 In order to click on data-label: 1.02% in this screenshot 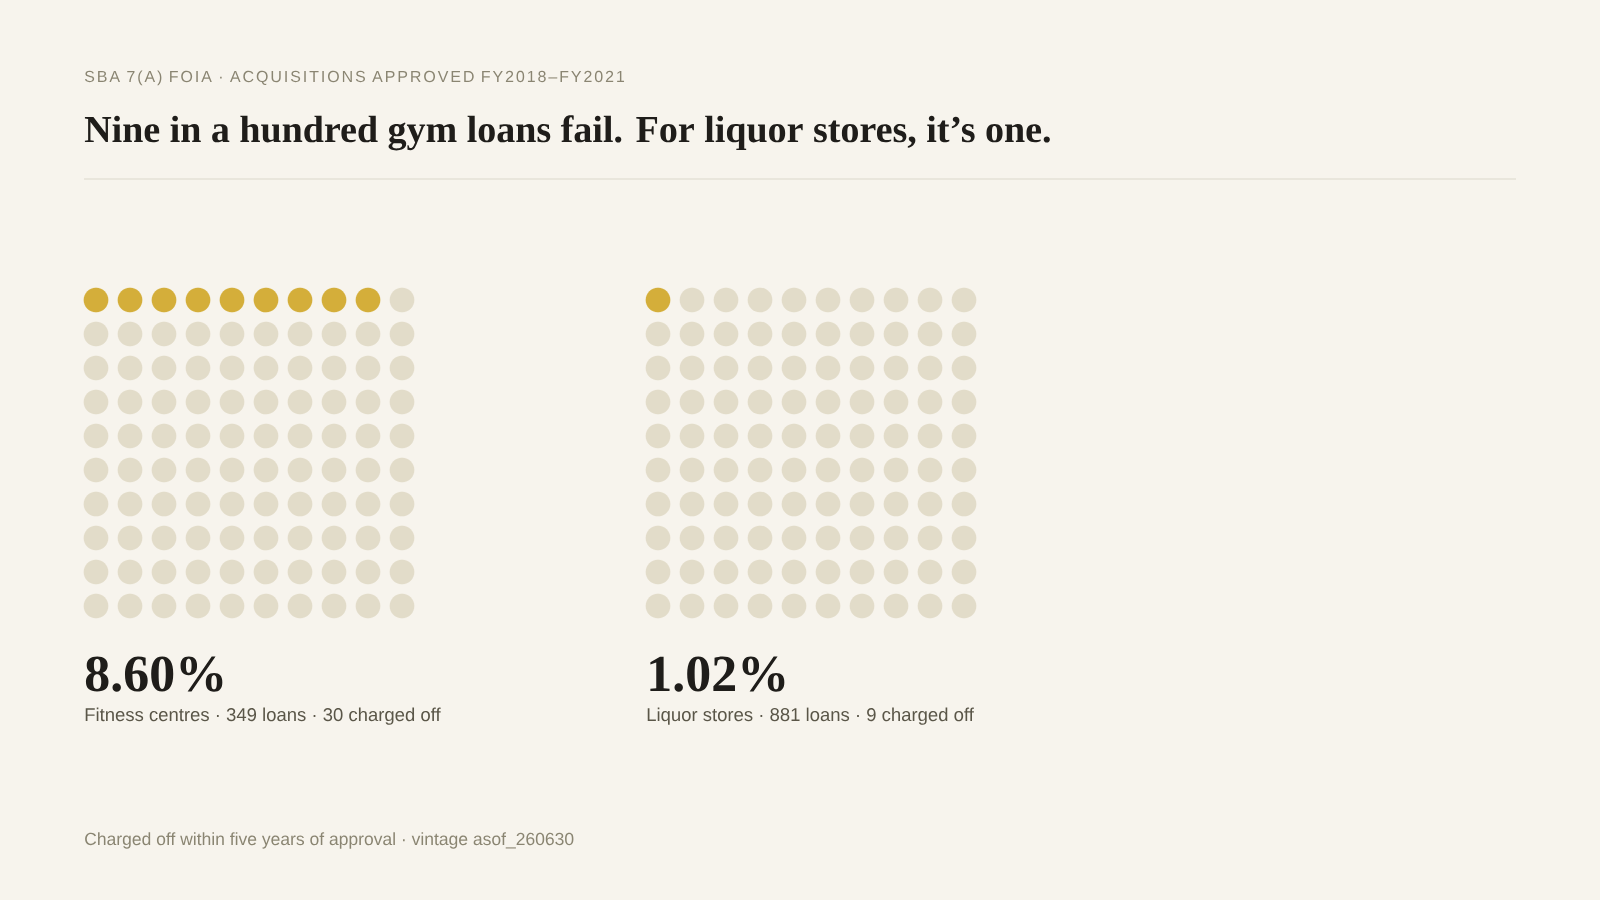, I will do `click(717, 674)`.